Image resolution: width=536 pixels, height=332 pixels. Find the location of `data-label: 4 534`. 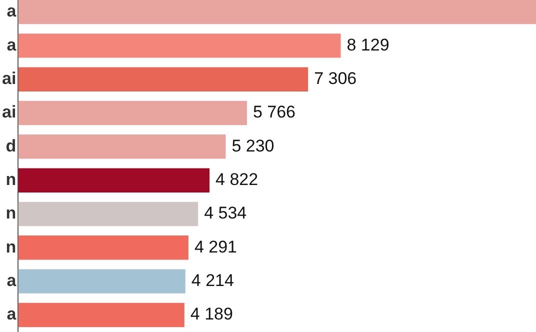

data-label: 4 534 is located at coordinates (225, 213).